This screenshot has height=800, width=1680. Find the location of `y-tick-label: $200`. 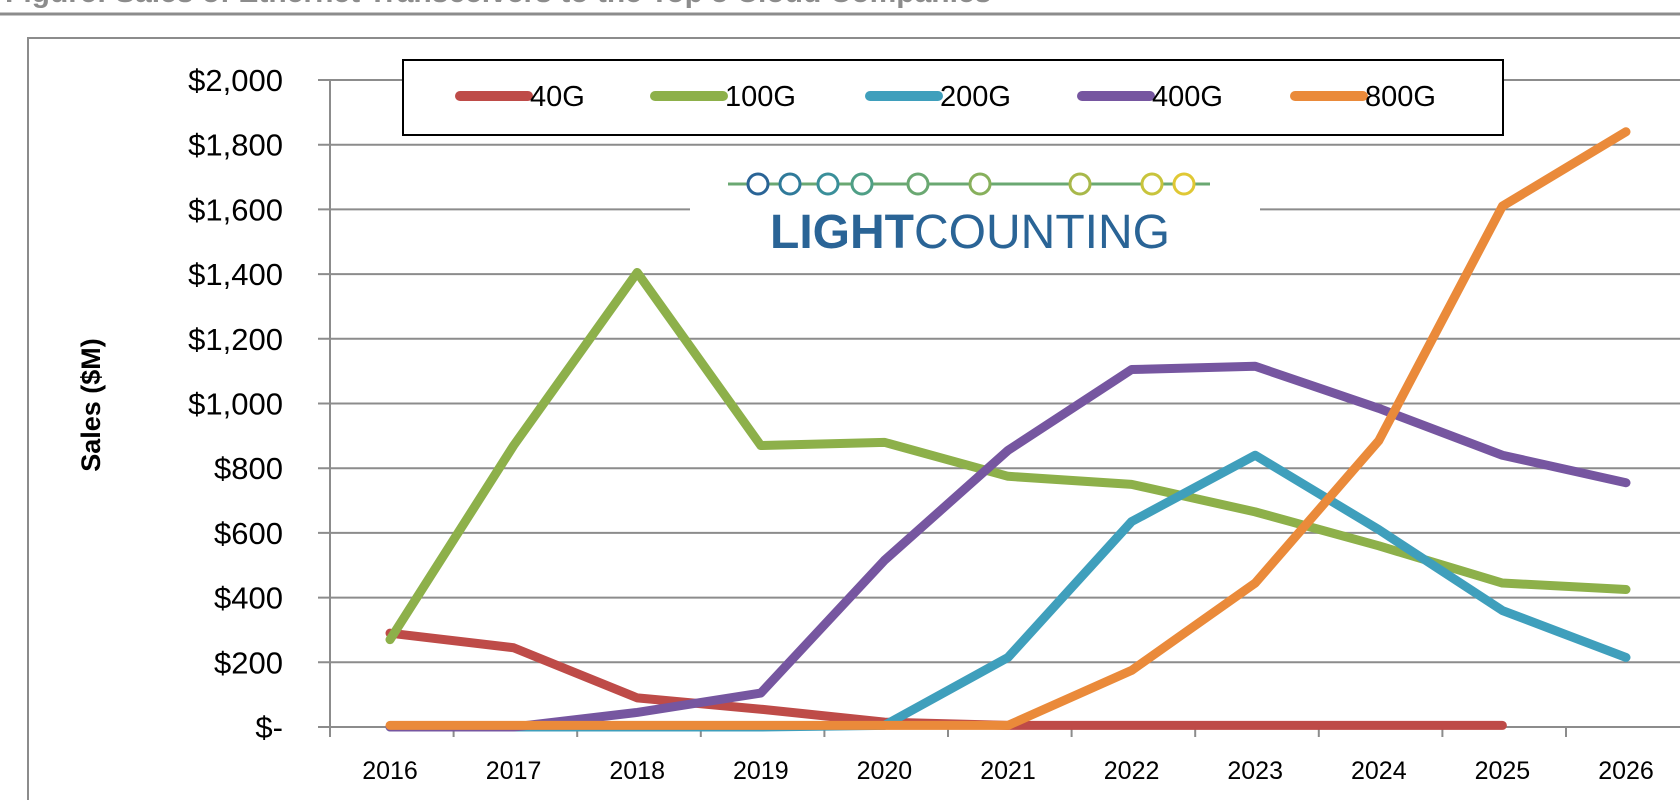

y-tick-label: $200 is located at coordinates (248, 662).